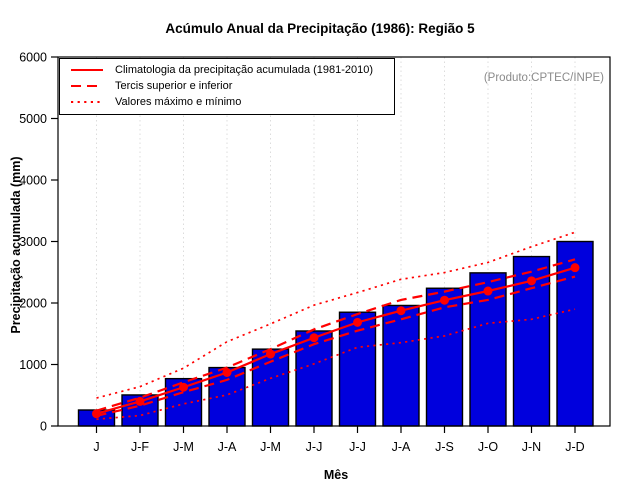 Image resolution: width=640 pixels, height=500 pixels. Describe the element at coordinates (140, 447) in the screenshot. I see `x-tick-label: J-F` at that location.